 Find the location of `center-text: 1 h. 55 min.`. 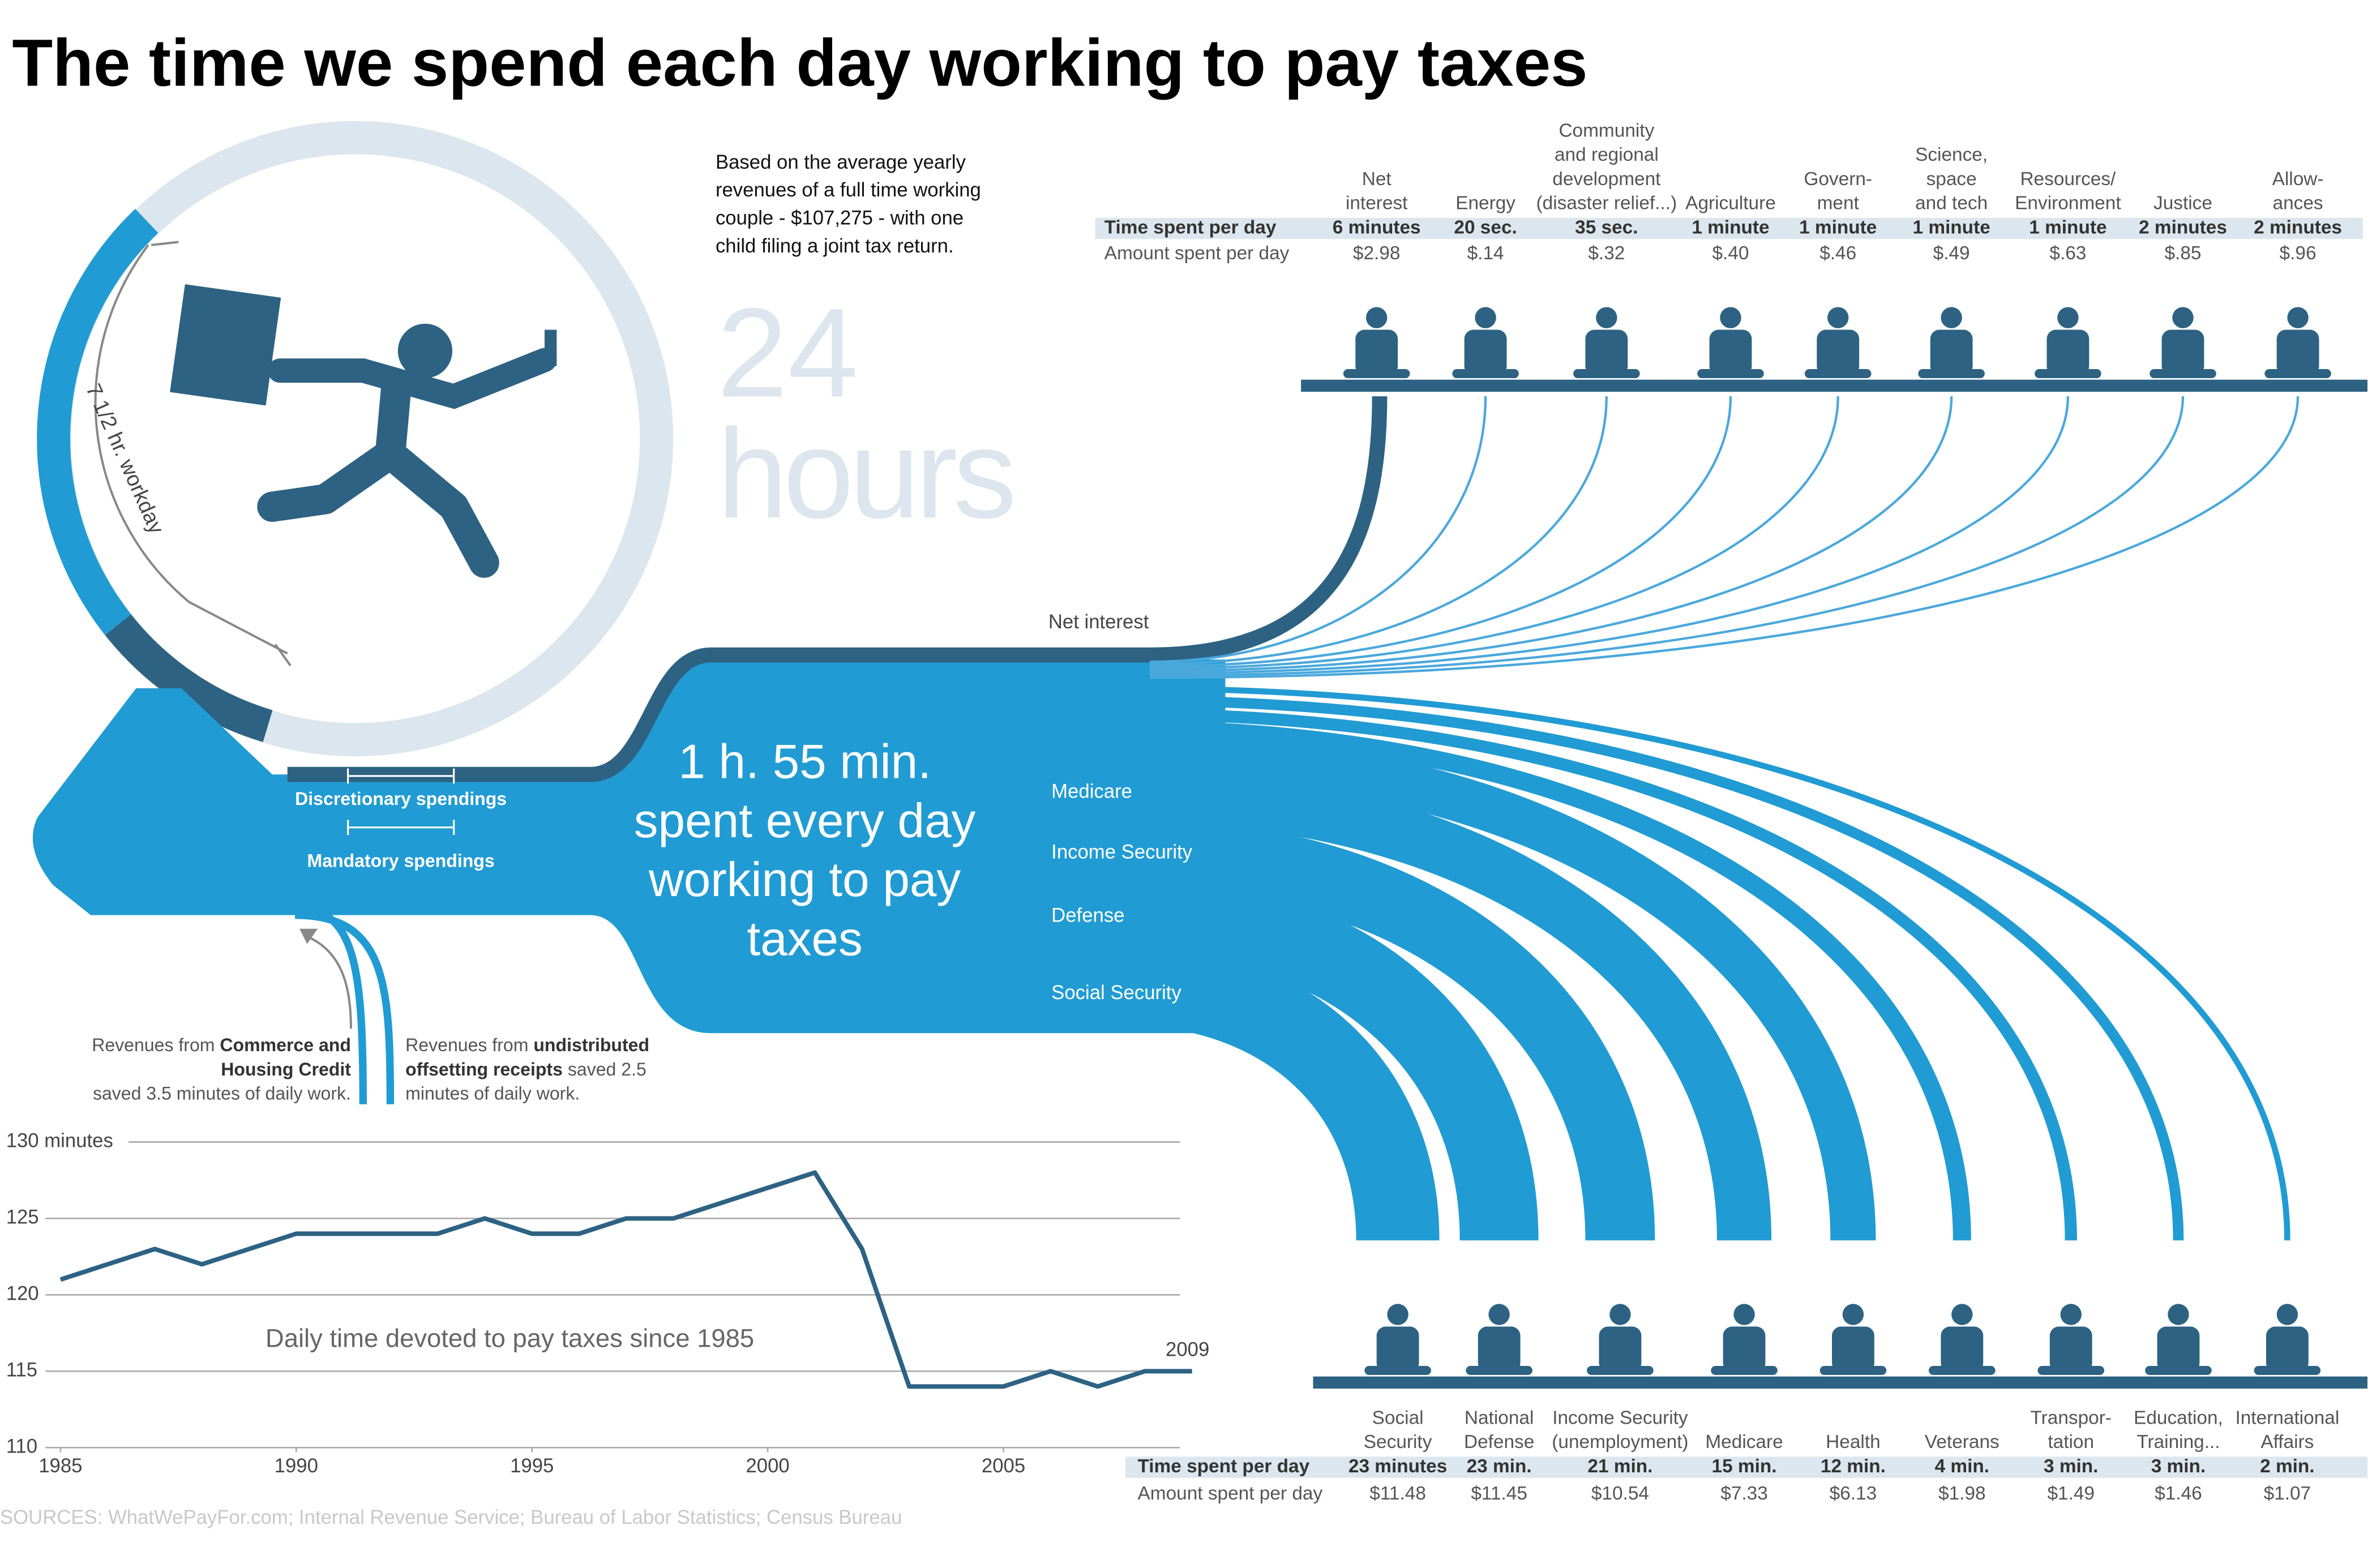

center-text: 1 h. 55 min. is located at coordinates (804, 762).